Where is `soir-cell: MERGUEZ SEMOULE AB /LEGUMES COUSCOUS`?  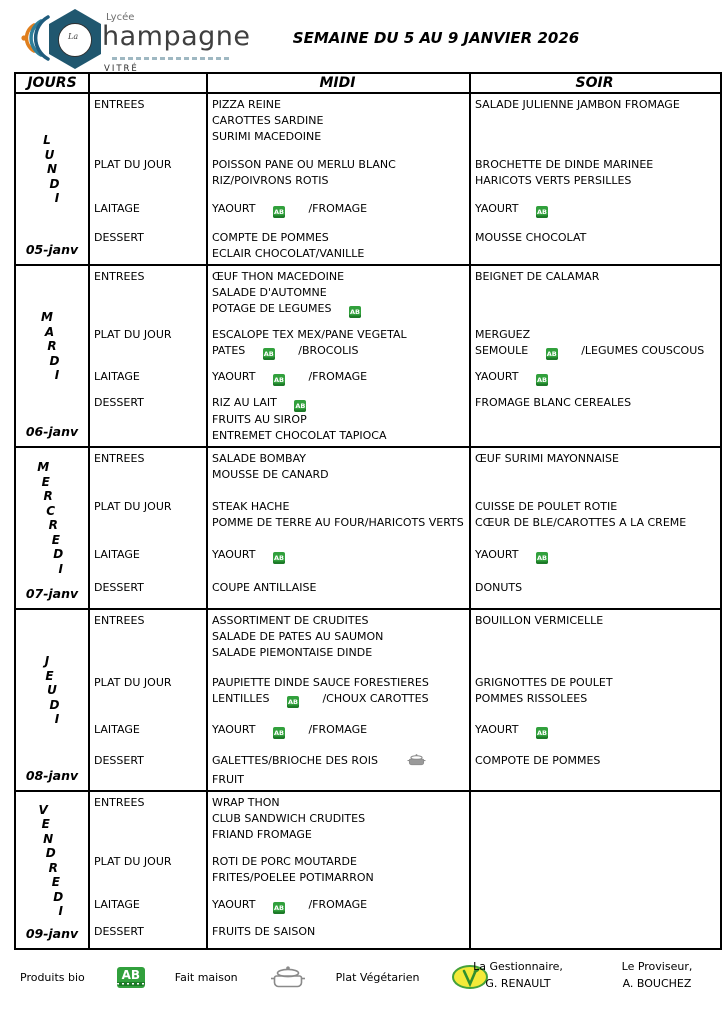 soir-cell: MERGUEZ SEMOULE AB /LEGUMES COUSCOUS is located at coordinates (594, 343).